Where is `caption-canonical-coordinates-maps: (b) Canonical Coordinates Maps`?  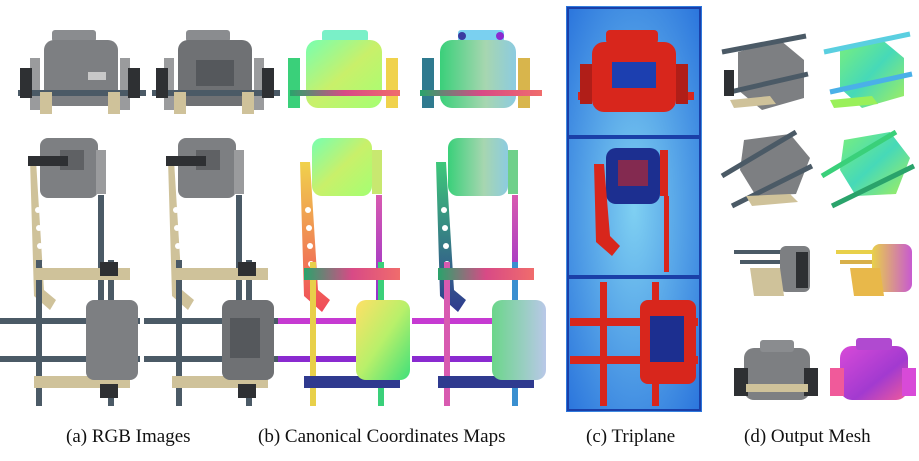 caption-canonical-coordinates-maps: (b) Canonical Coordinates Maps is located at coordinates (382, 436).